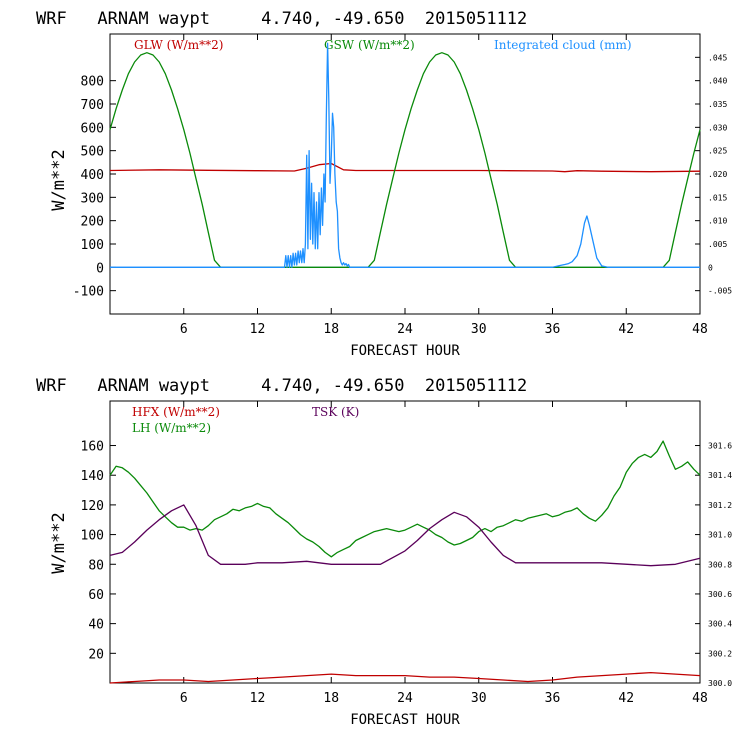  What do you see at coordinates (184, 329) in the screenshot?
I see `top-x-tick-label: 6` at bounding box center [184, 329].